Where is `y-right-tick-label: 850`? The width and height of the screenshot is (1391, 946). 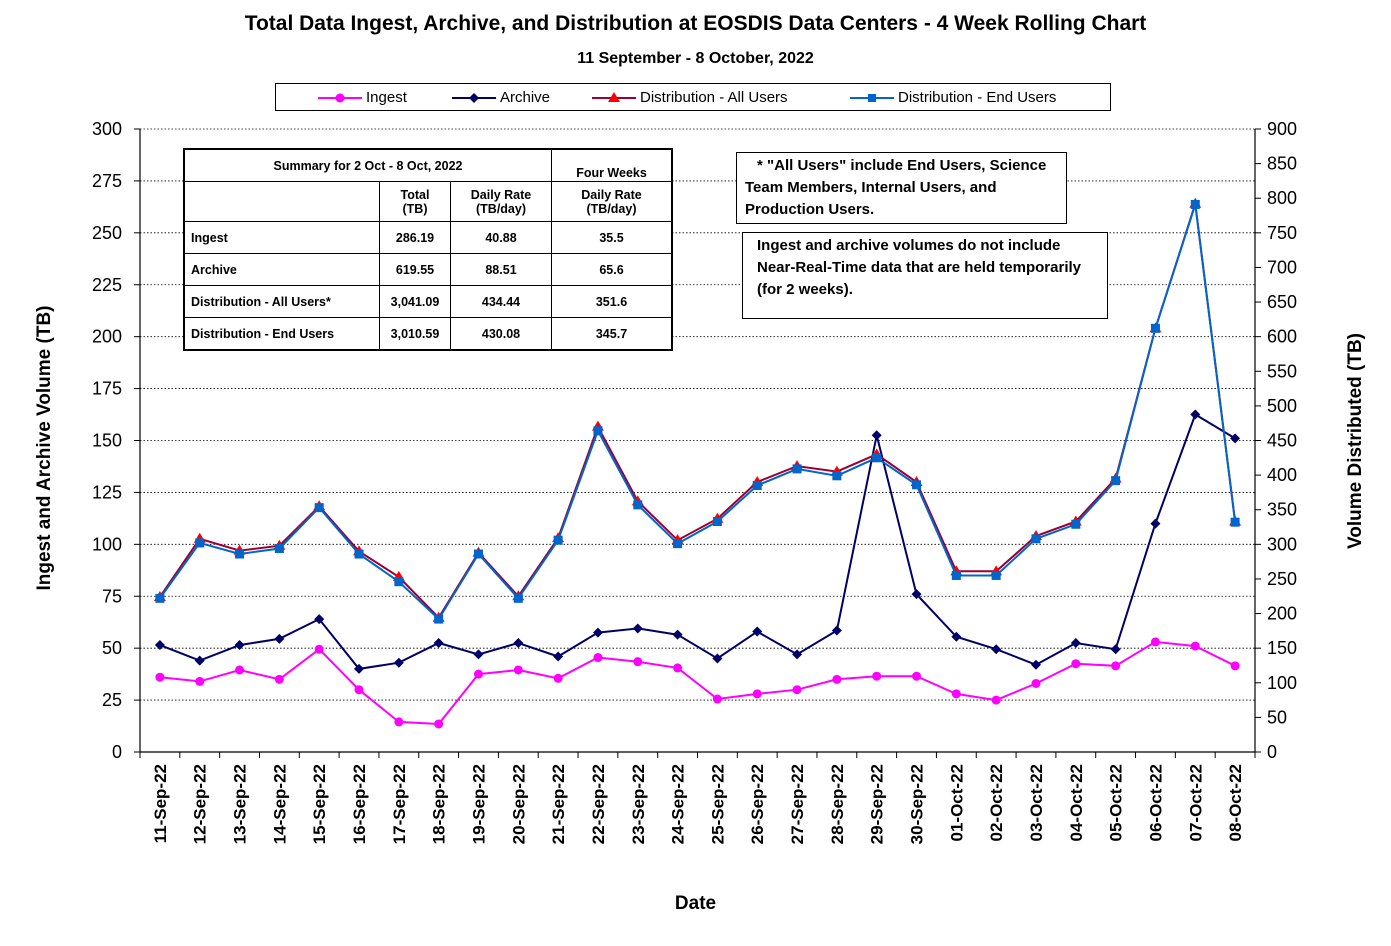
y-right-tick-label: 850 is located at coordinates (1282, 164).